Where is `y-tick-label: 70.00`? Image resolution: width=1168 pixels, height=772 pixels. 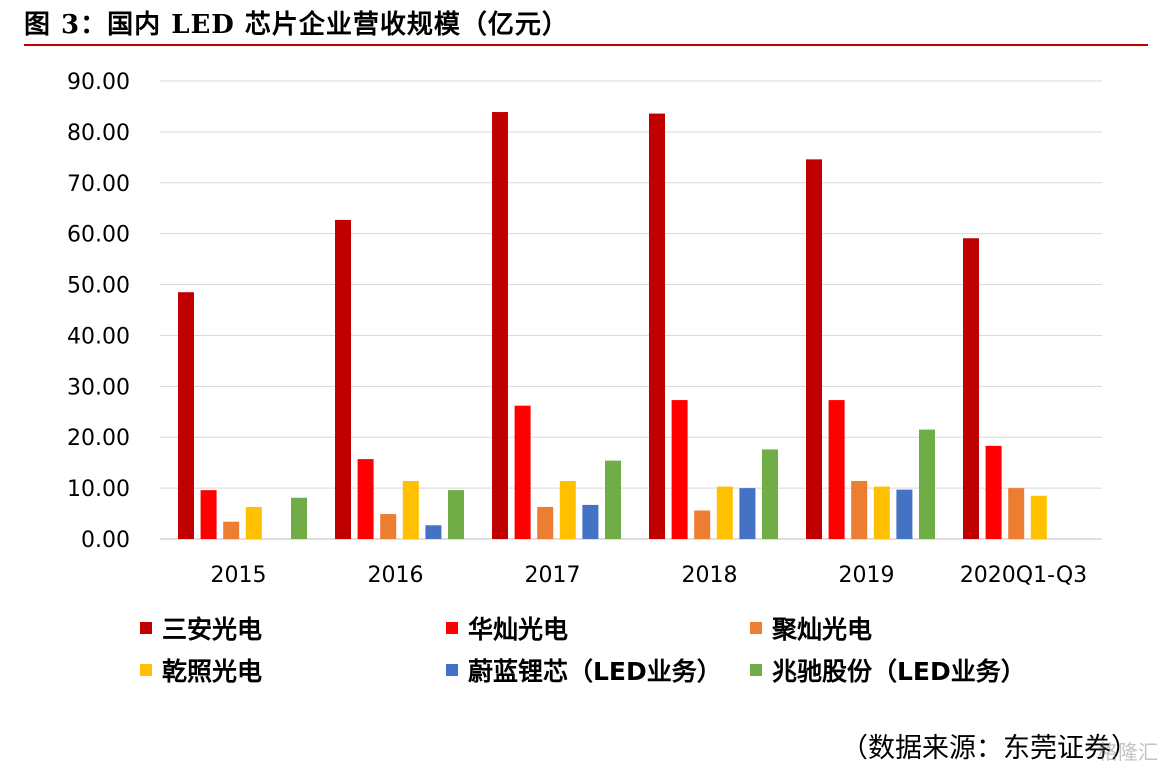
y-tick-label: 70.00 is located at coordinates (98, 184).